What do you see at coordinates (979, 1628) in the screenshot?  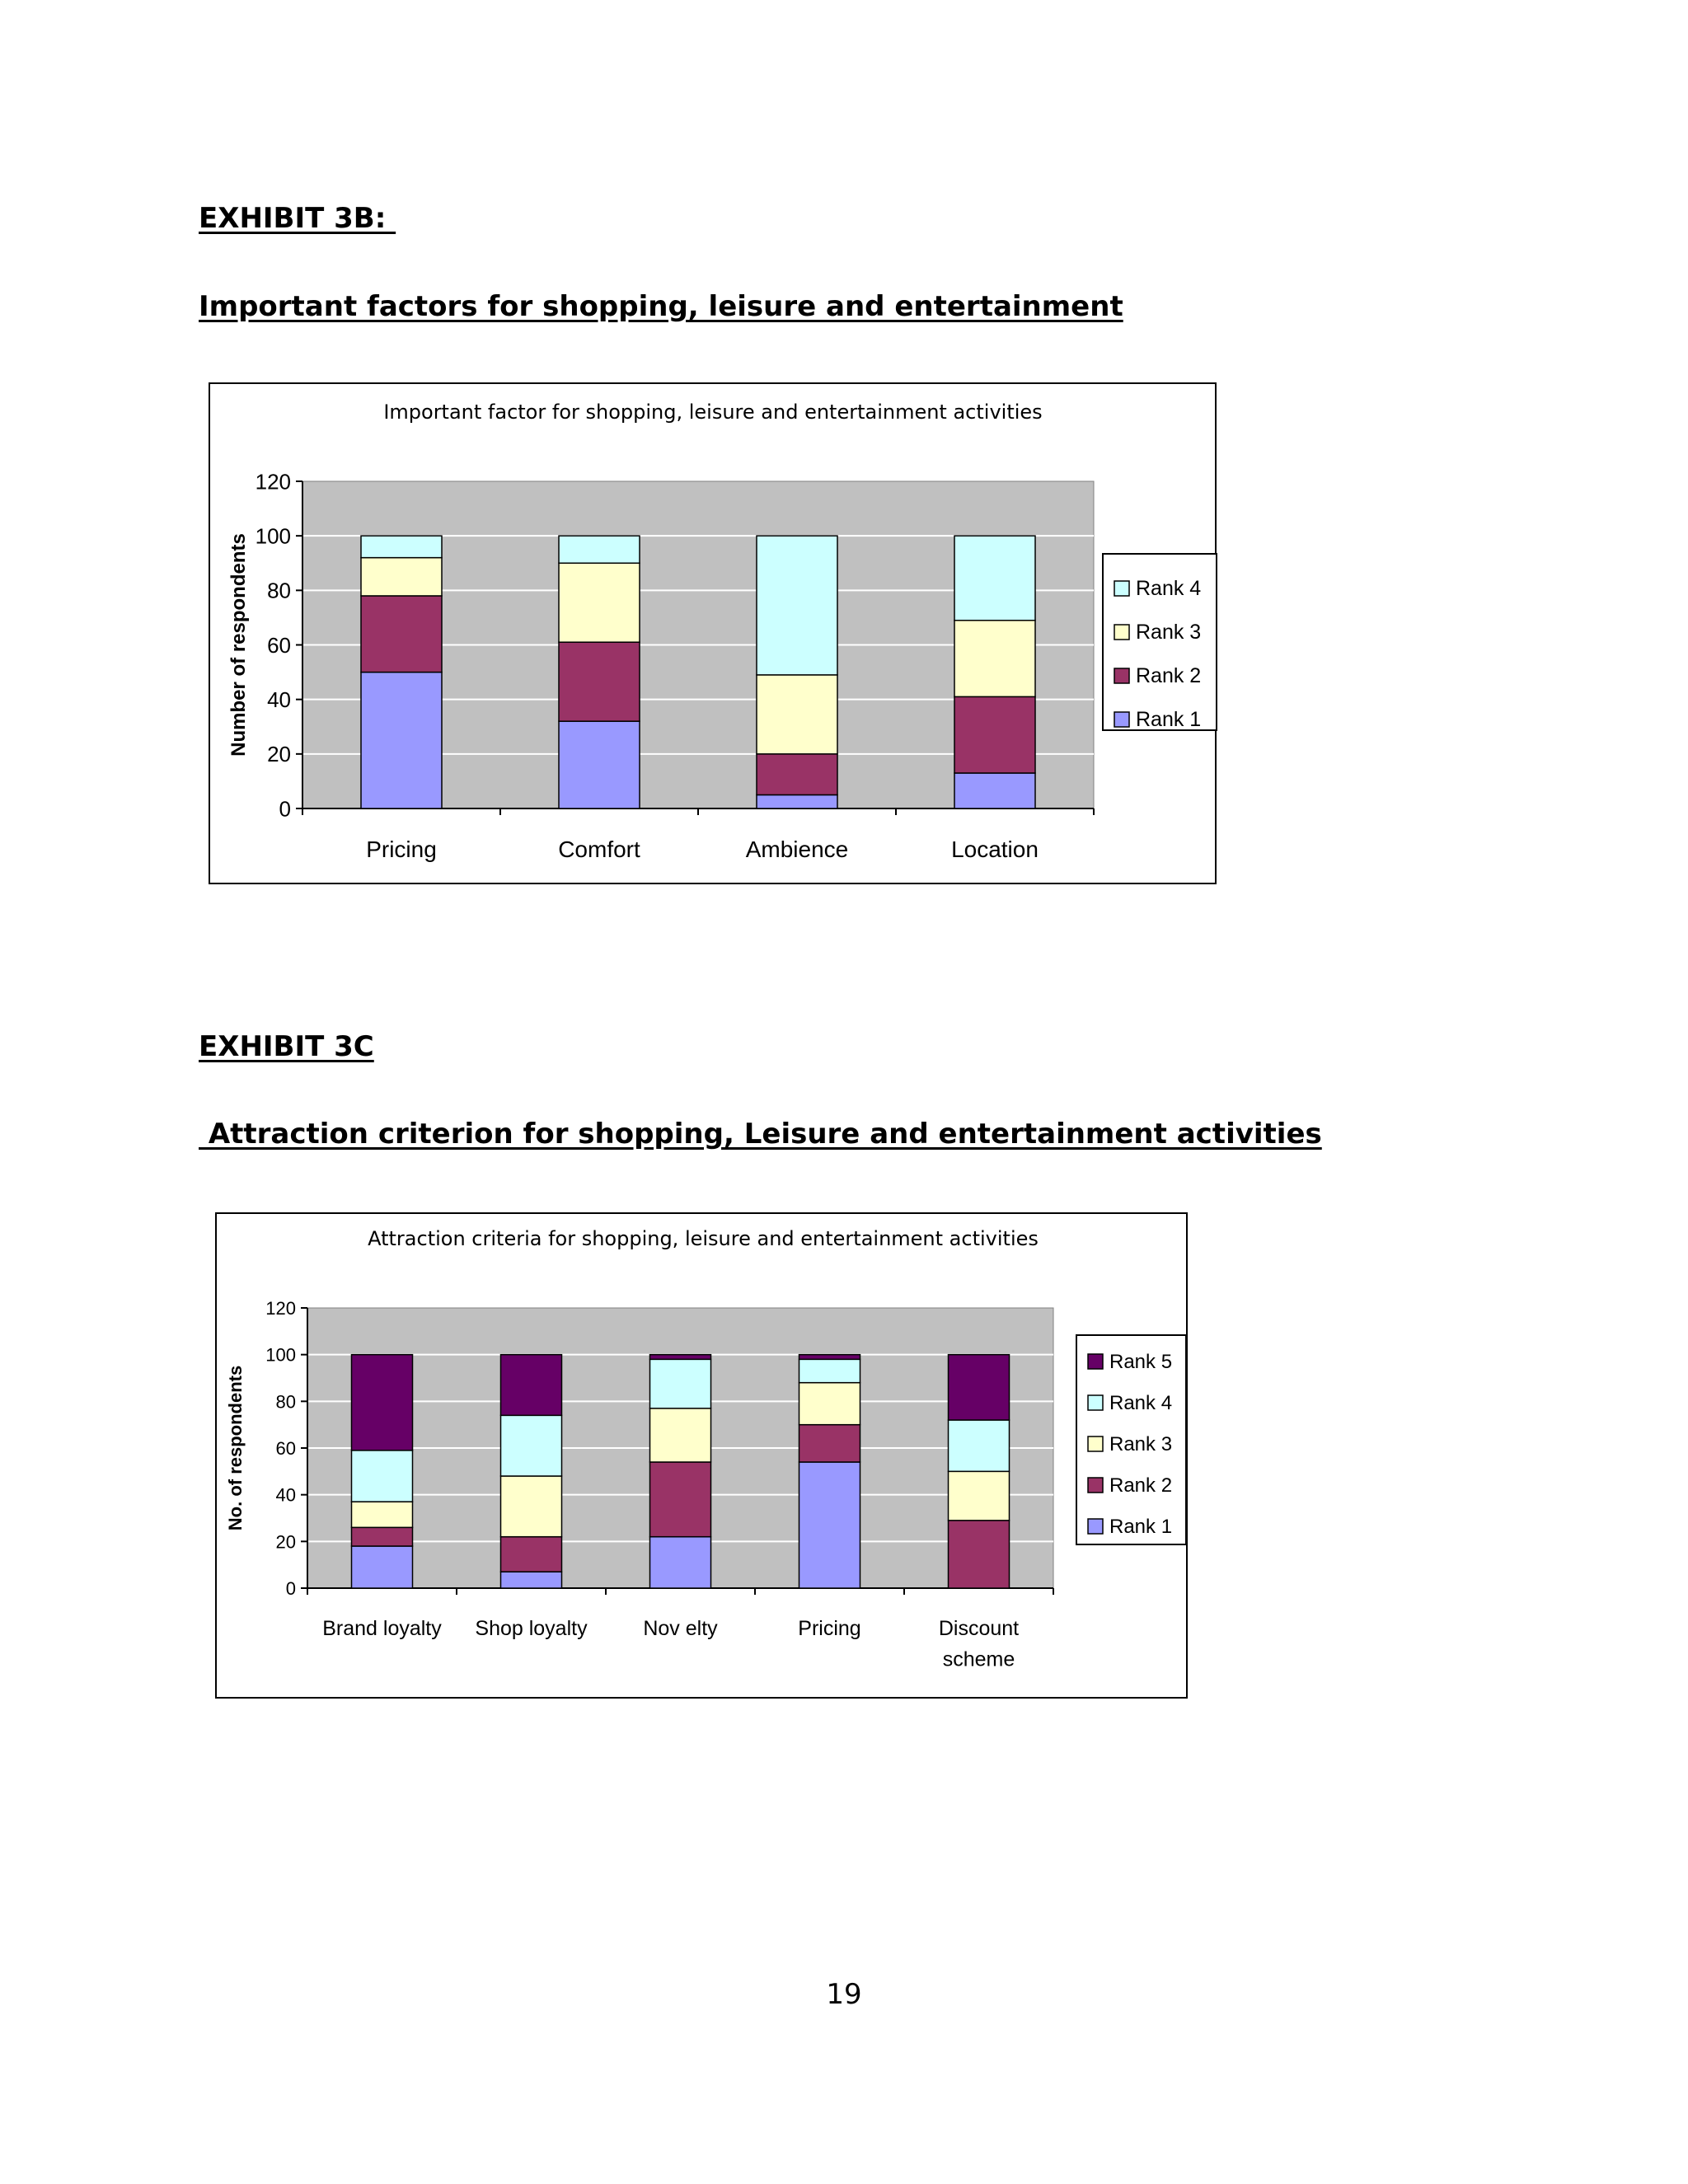 I see `x-tick-label-line: Discount` at bounding box center [979, 1628].